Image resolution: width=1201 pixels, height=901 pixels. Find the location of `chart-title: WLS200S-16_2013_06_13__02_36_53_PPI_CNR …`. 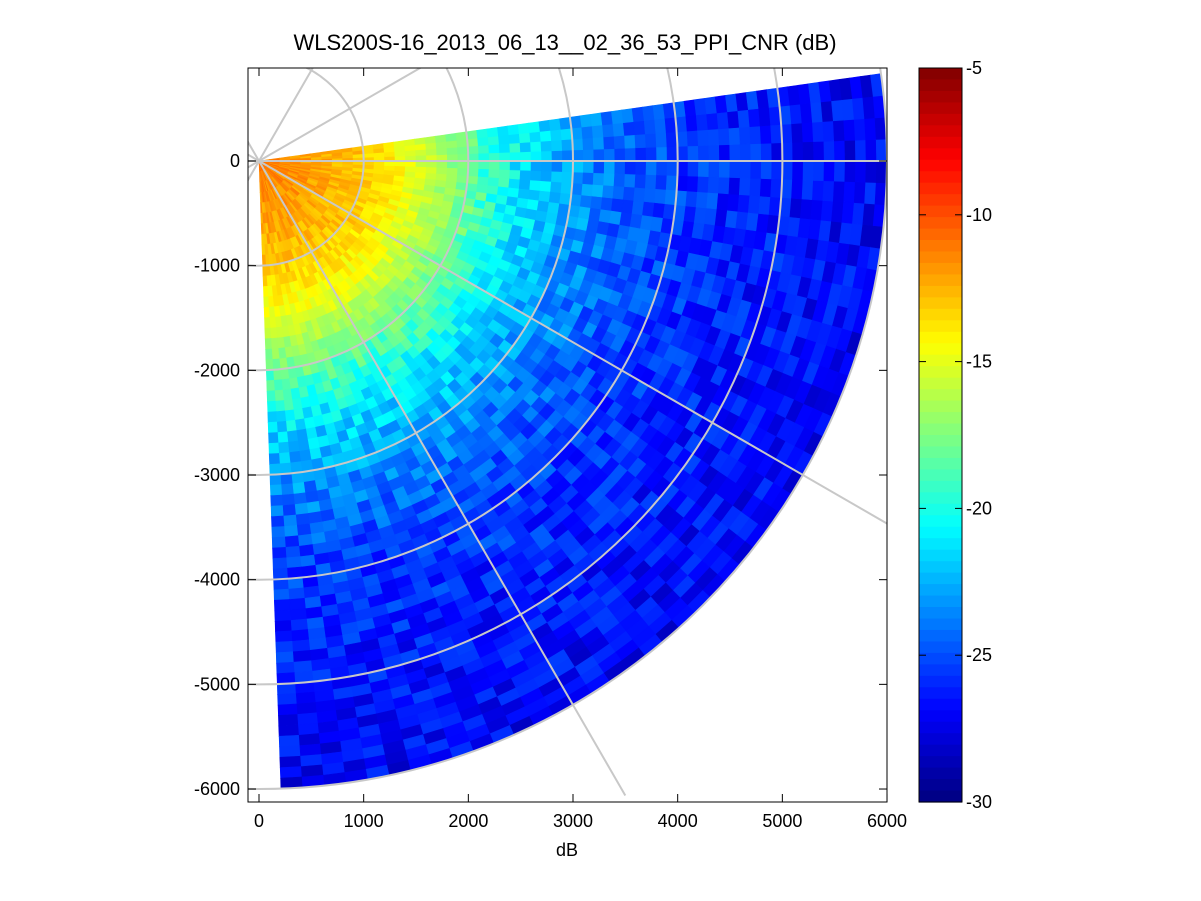

chart-title: WLS200S-16_2013_06_13__02_36_53_PPI_CNR … is located at coordinates (564, 42).